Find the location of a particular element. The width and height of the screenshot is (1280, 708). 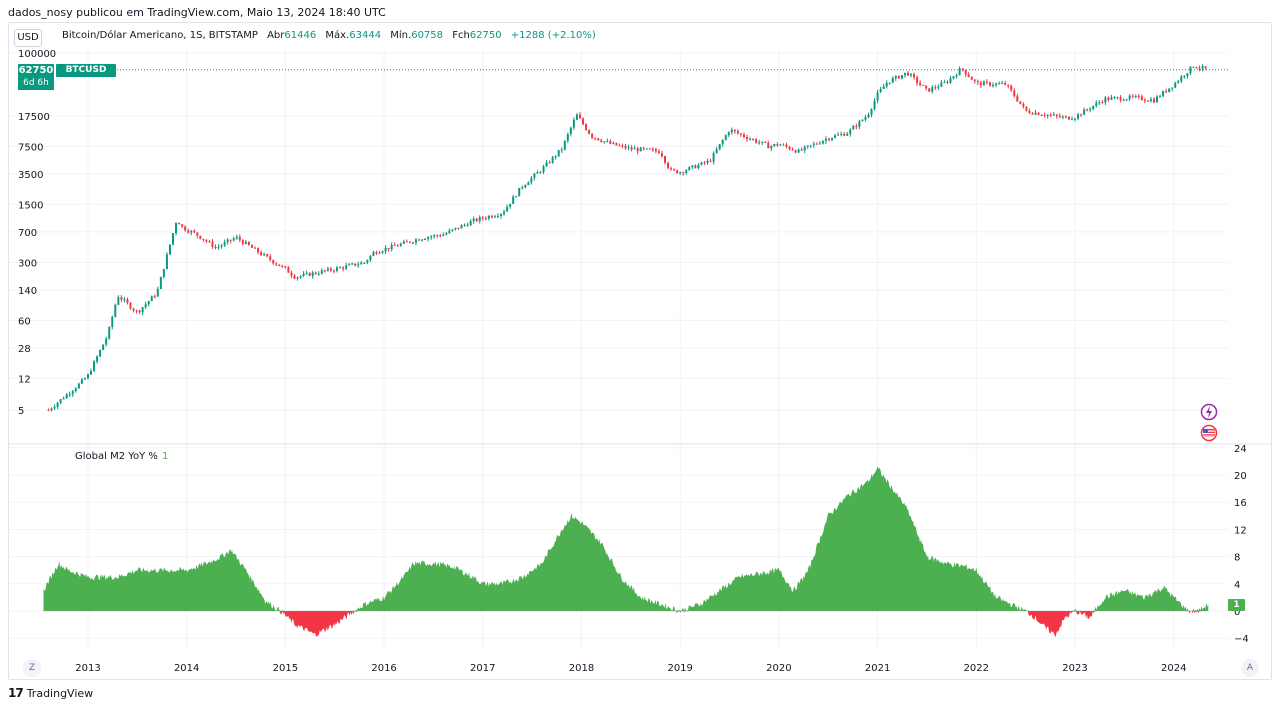

change-value: +1288 (+2.10%) is located at coordinates (553, 35).